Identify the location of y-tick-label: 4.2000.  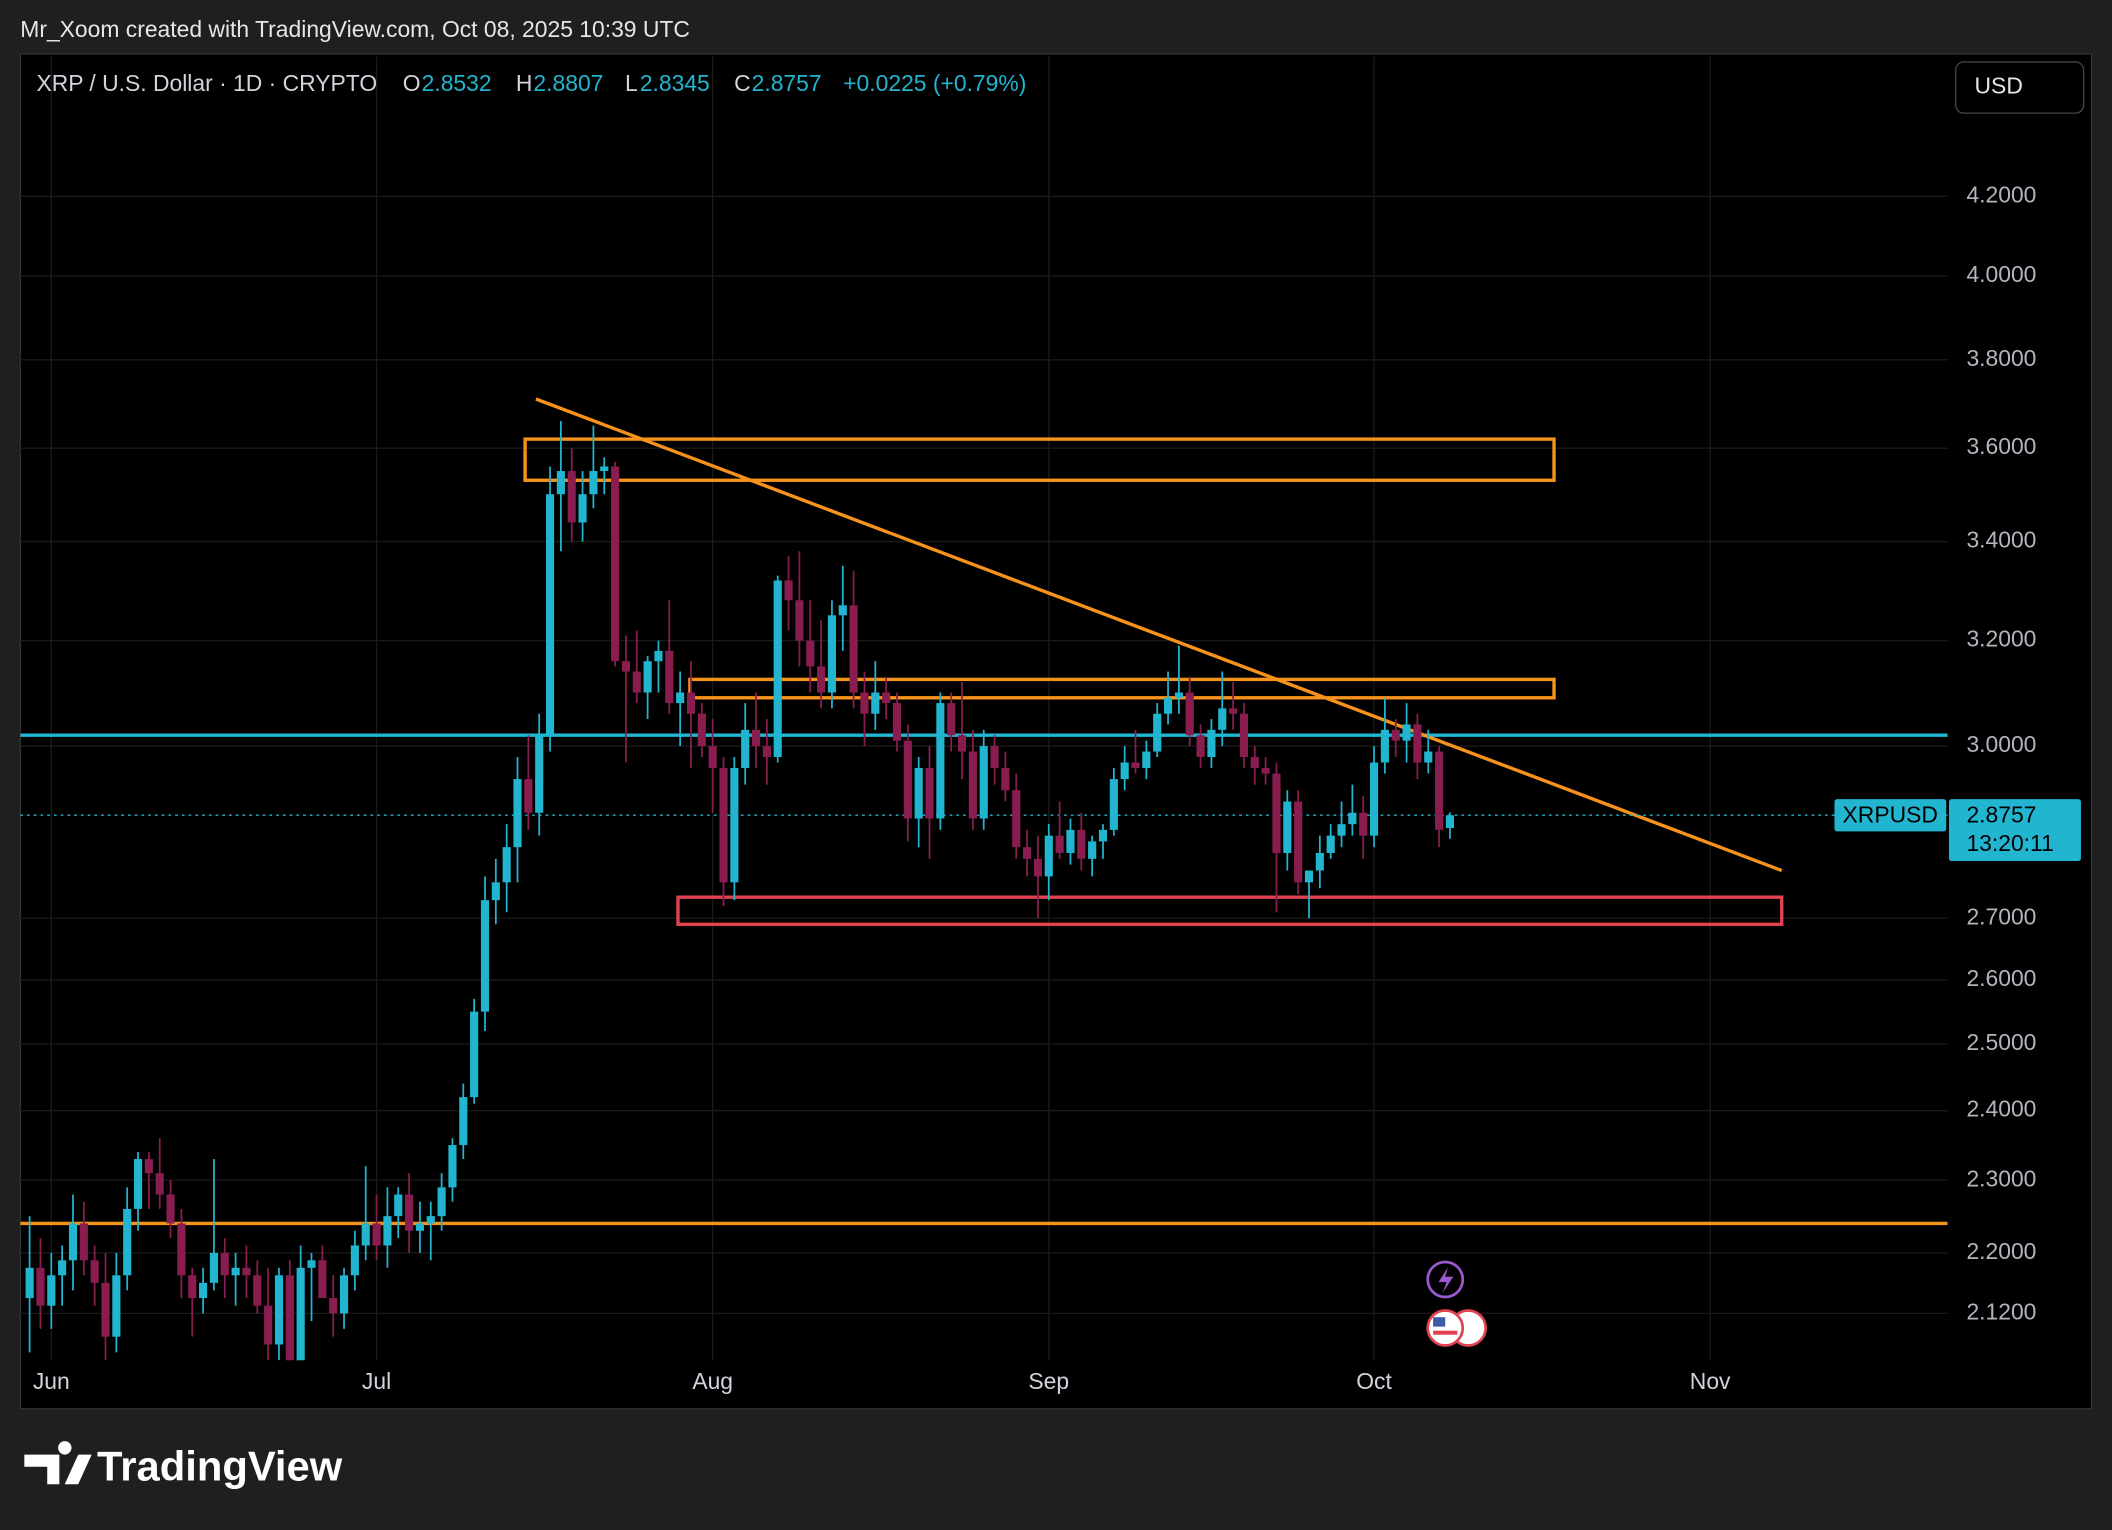
(2001, 194).